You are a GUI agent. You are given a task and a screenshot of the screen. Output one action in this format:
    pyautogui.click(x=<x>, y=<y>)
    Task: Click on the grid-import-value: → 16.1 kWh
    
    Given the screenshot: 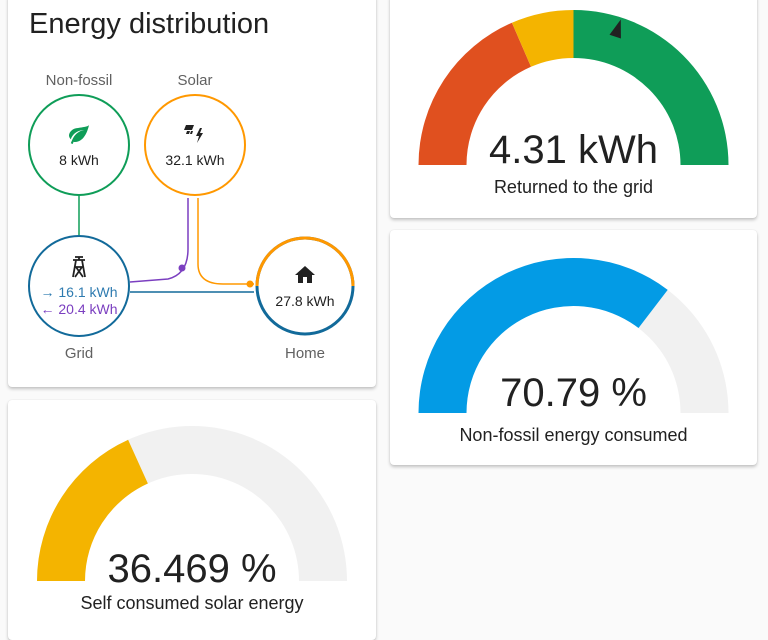 What is the action you would take?
    pyautogui.click(x=79, y=292)
    